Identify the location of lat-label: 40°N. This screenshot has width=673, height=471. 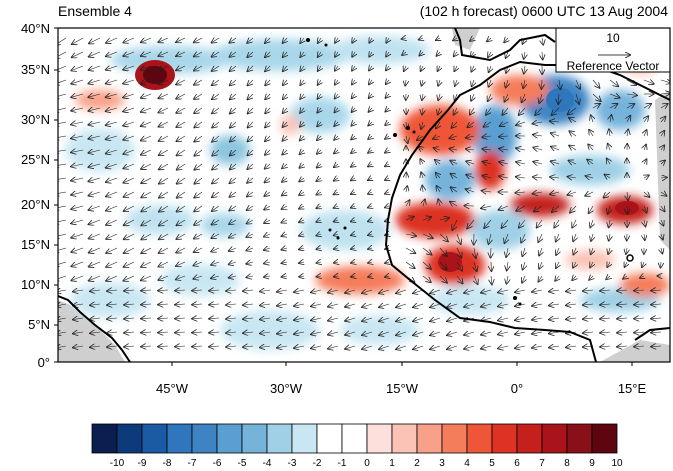
(35, 28).